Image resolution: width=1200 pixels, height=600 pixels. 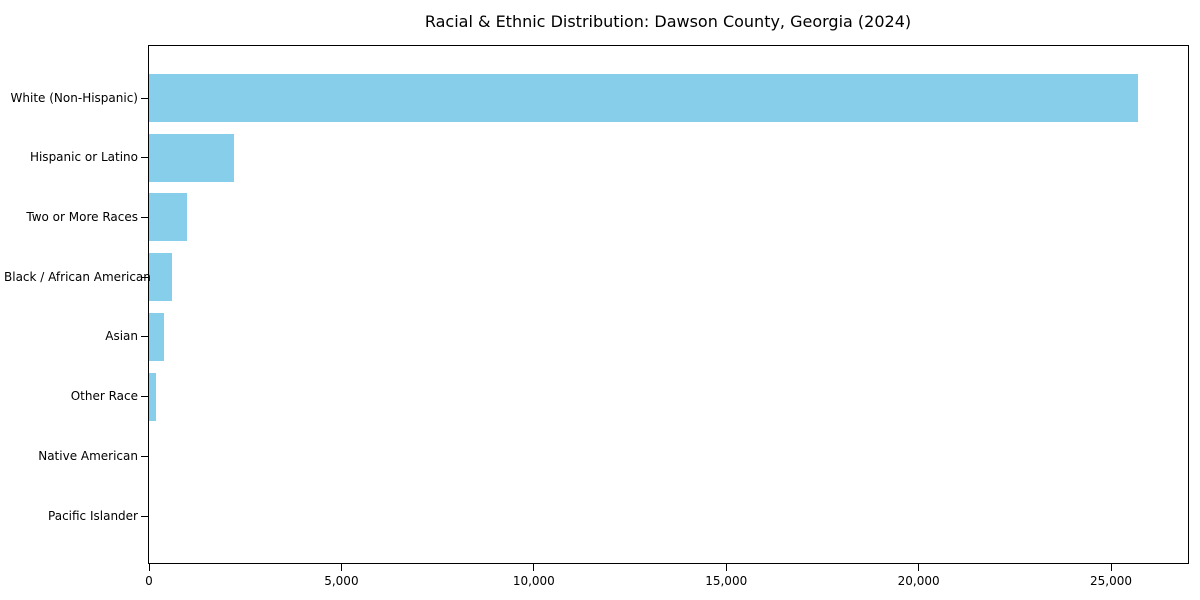 I want to click on x-tick-label: 25,000, so click(x=1111, y=581).